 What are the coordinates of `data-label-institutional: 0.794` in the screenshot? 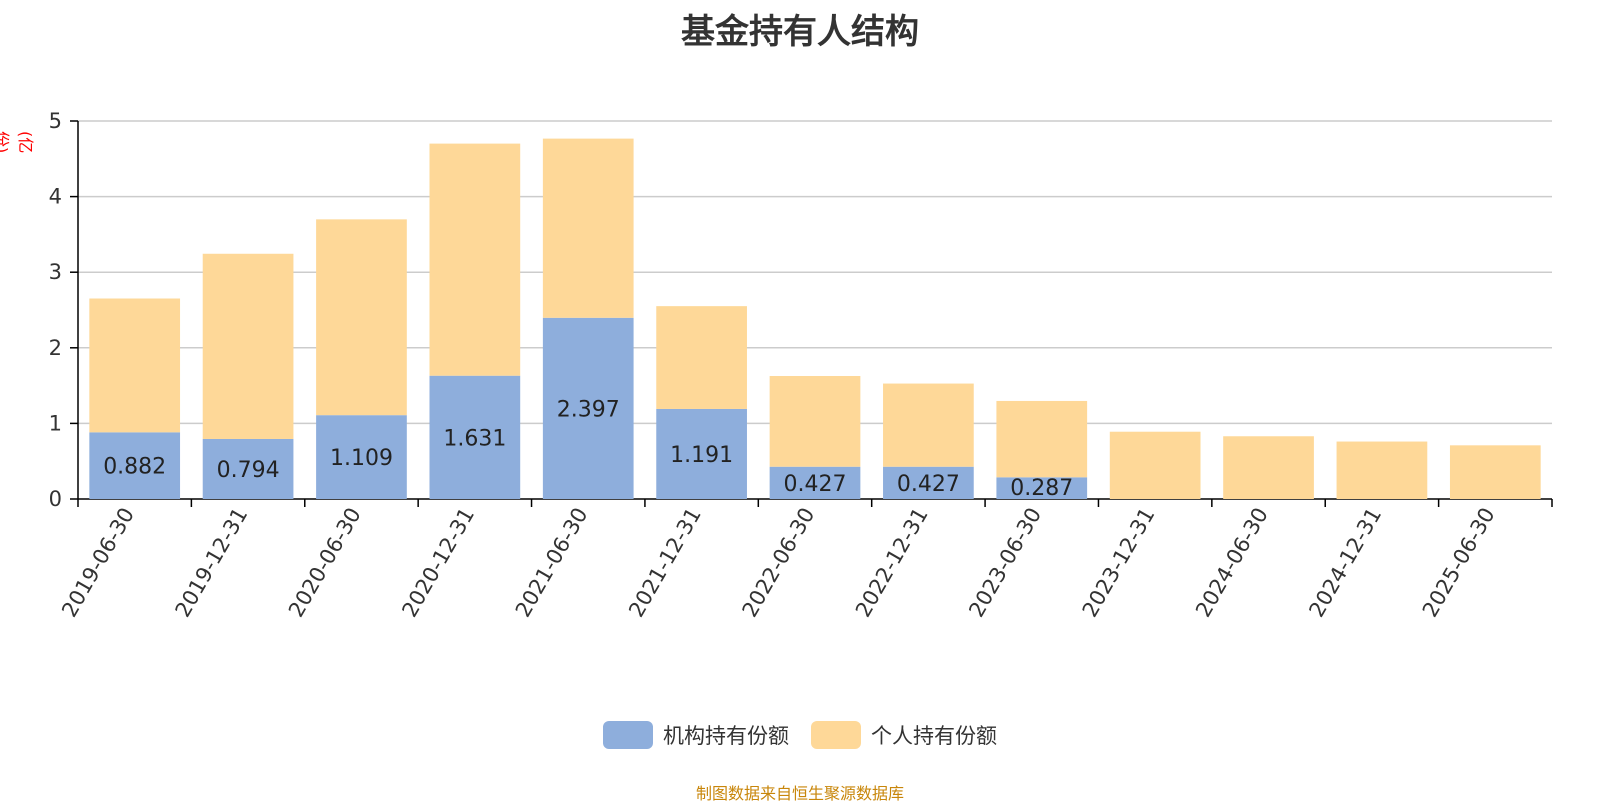 It's located at (248, 470).